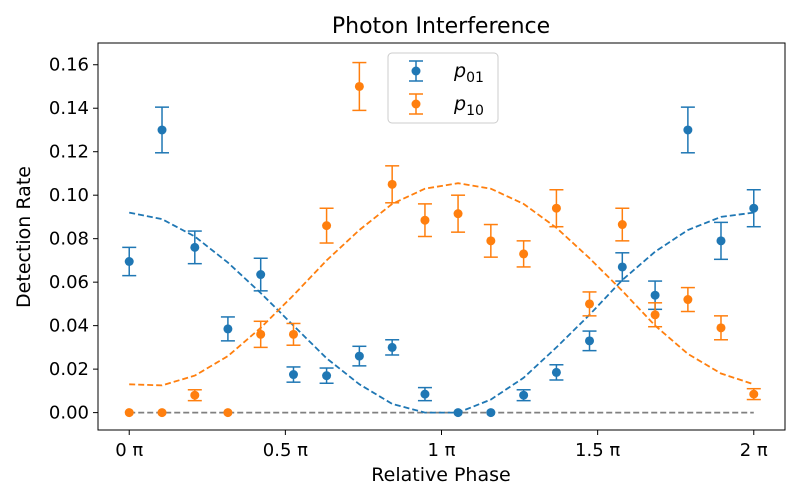  Describe the element at coordinates (597, 450) in the screenshot. I see `x-tick-label: 1.5 π` at that location.